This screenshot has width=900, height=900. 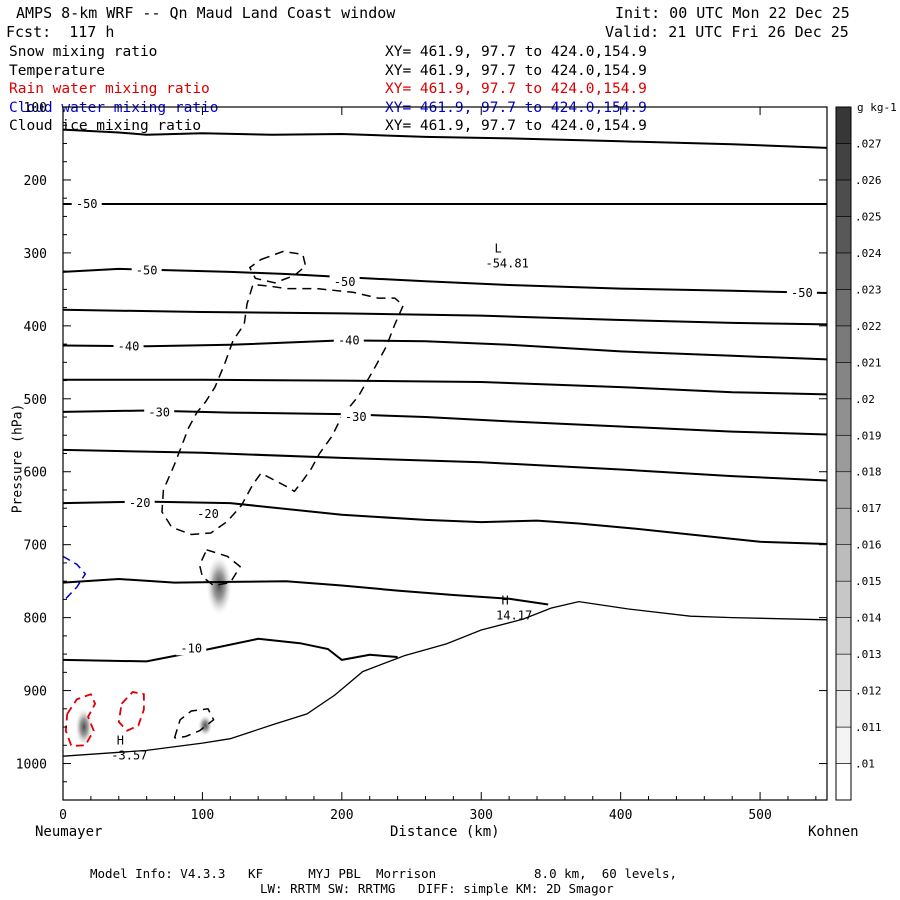 I want to click on colorbar-tick-7: .017, so click(x=868, y=508).